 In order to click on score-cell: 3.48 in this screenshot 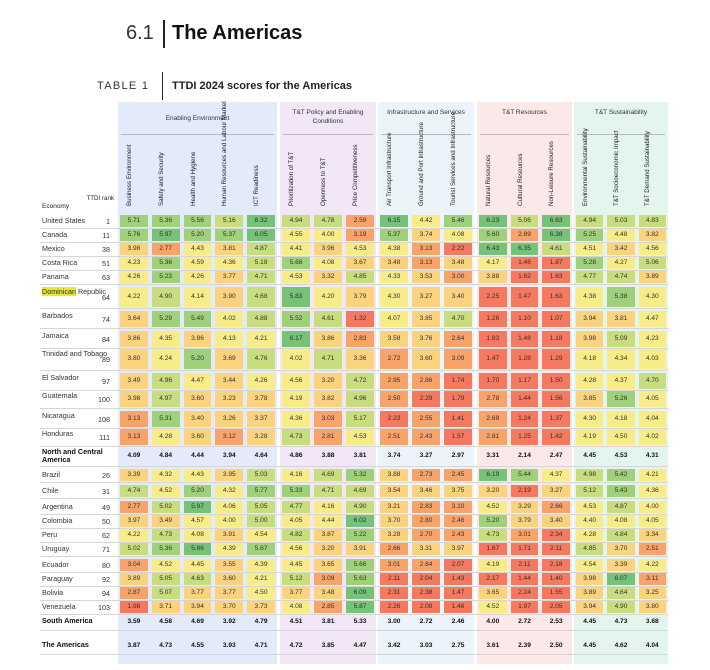, I will do `click(394, 263)`.